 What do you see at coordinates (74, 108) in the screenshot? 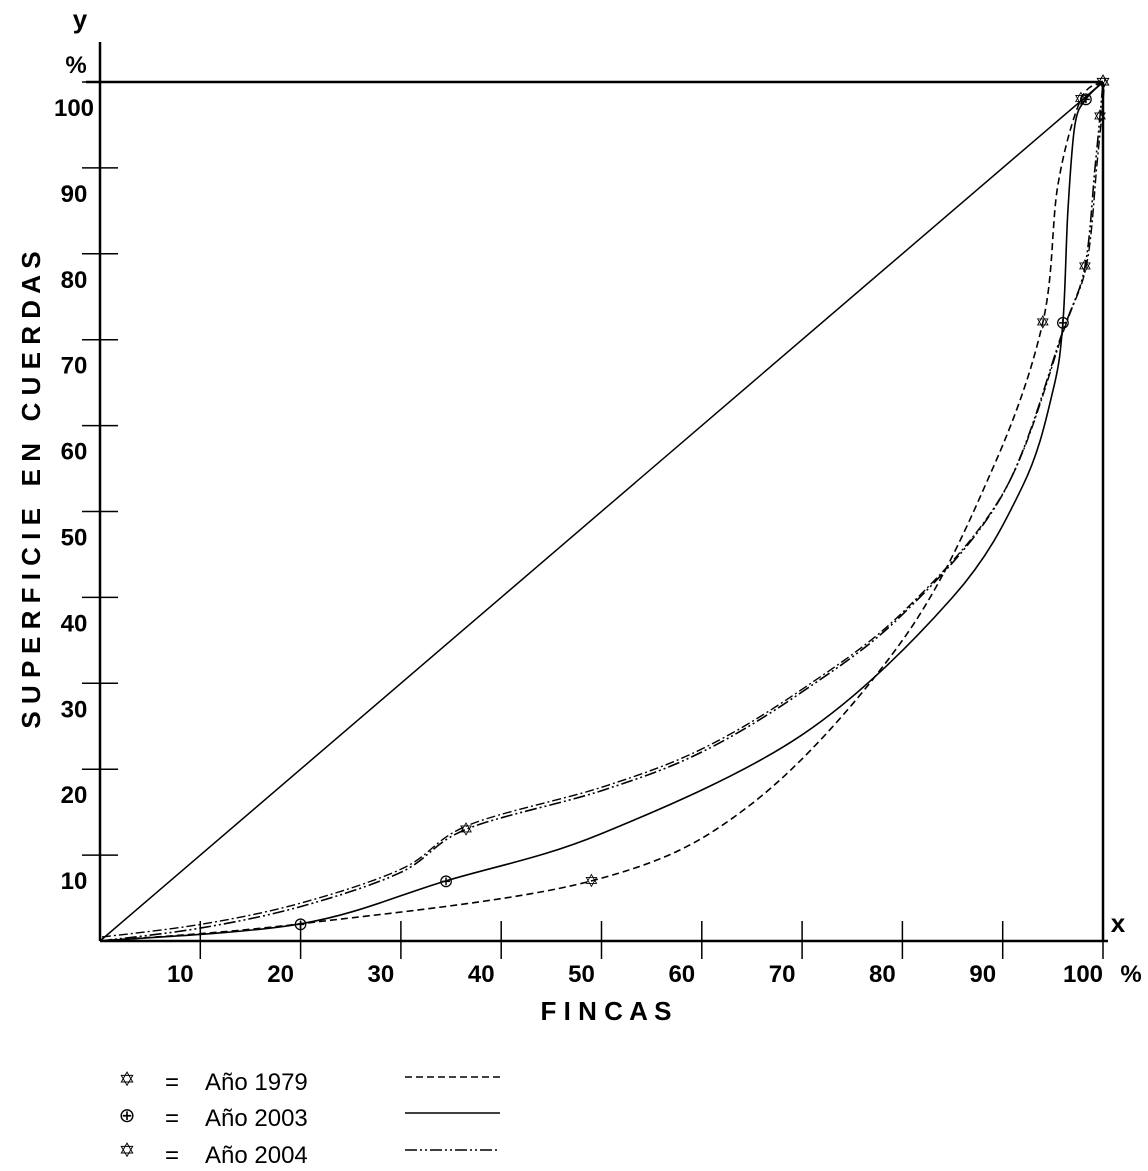
I see `y-tick-label: 100` at bounding box center [74, 108].